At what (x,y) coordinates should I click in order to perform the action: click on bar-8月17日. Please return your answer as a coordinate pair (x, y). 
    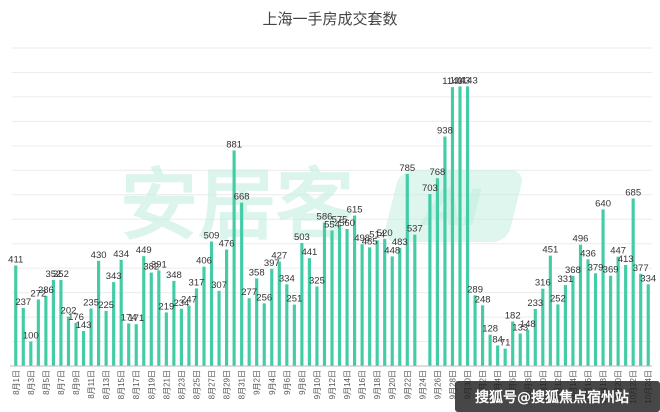
    Looking at the image, I should click on (136, 345).